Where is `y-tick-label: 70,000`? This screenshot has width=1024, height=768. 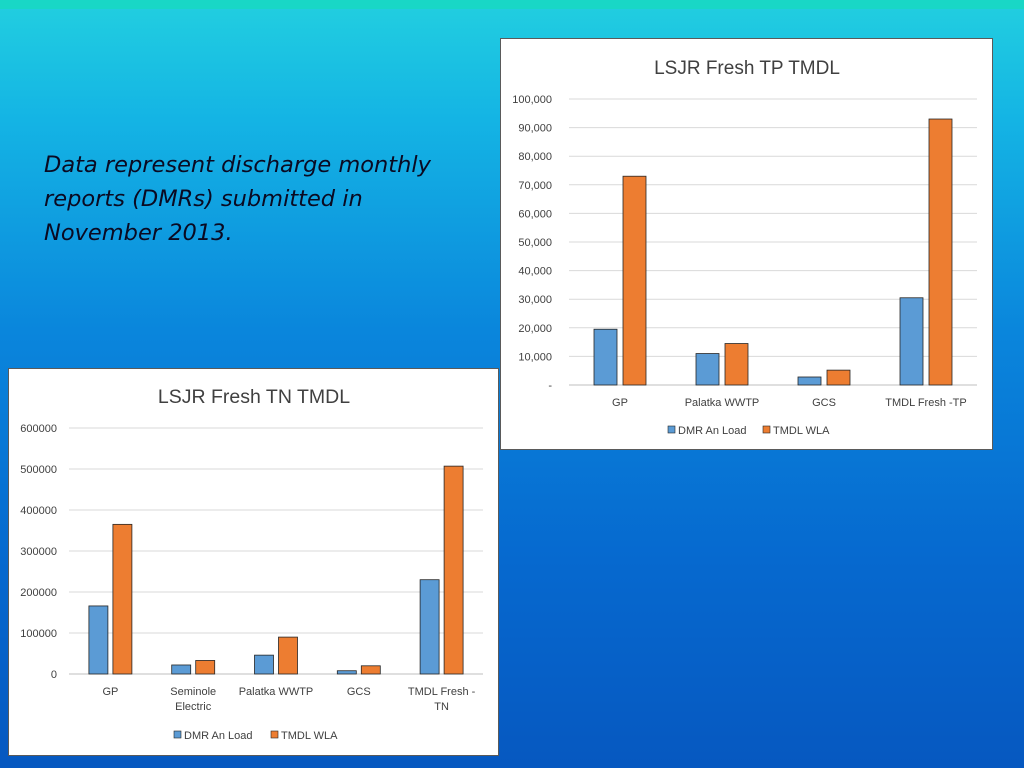 y-tick-label: 70,000 is located at coordinates (535, 186).